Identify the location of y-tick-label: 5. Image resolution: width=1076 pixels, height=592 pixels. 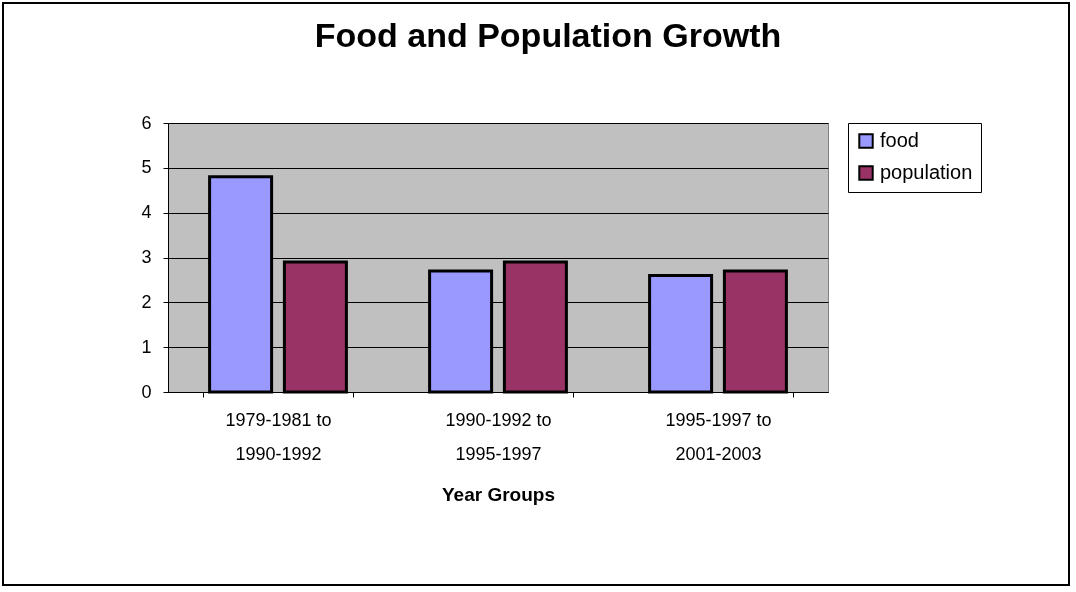
(146, 167).